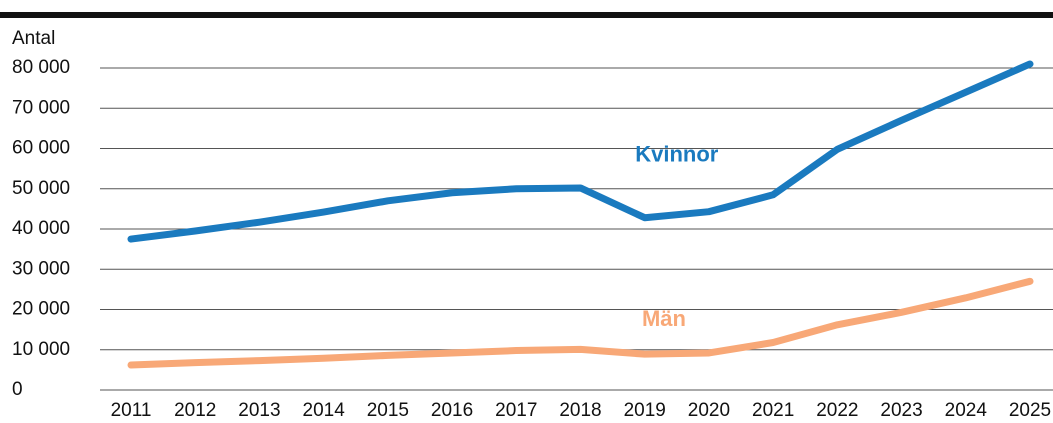 The image size is (1053, 423). I want to click on x-tick-label: 2013, so click(259, 410).